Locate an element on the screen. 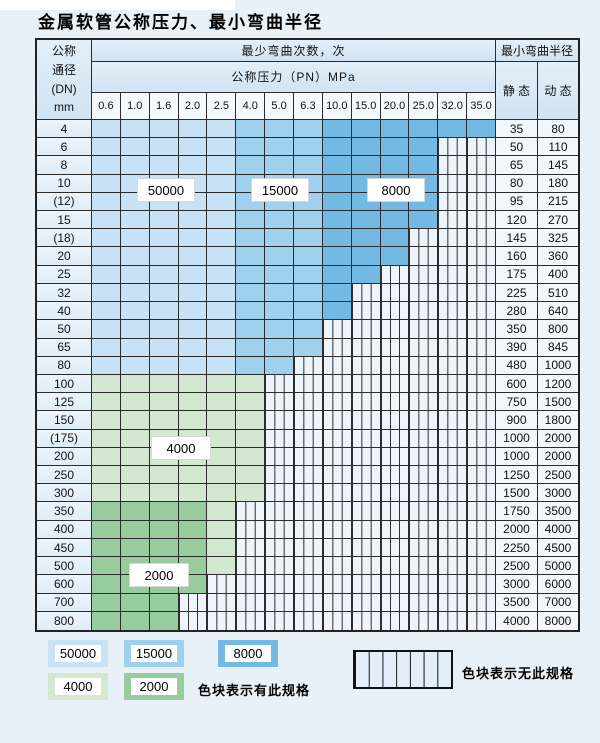  dn-cell: 250 is located at coordinates (64, 475).